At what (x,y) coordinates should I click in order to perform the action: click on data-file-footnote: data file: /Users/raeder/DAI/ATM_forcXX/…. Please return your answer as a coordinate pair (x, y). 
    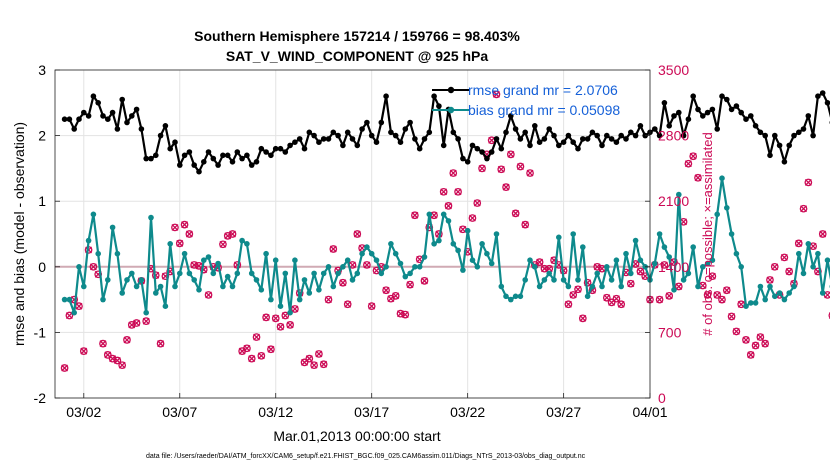
    Looking at the image, I should click on (366, 456).